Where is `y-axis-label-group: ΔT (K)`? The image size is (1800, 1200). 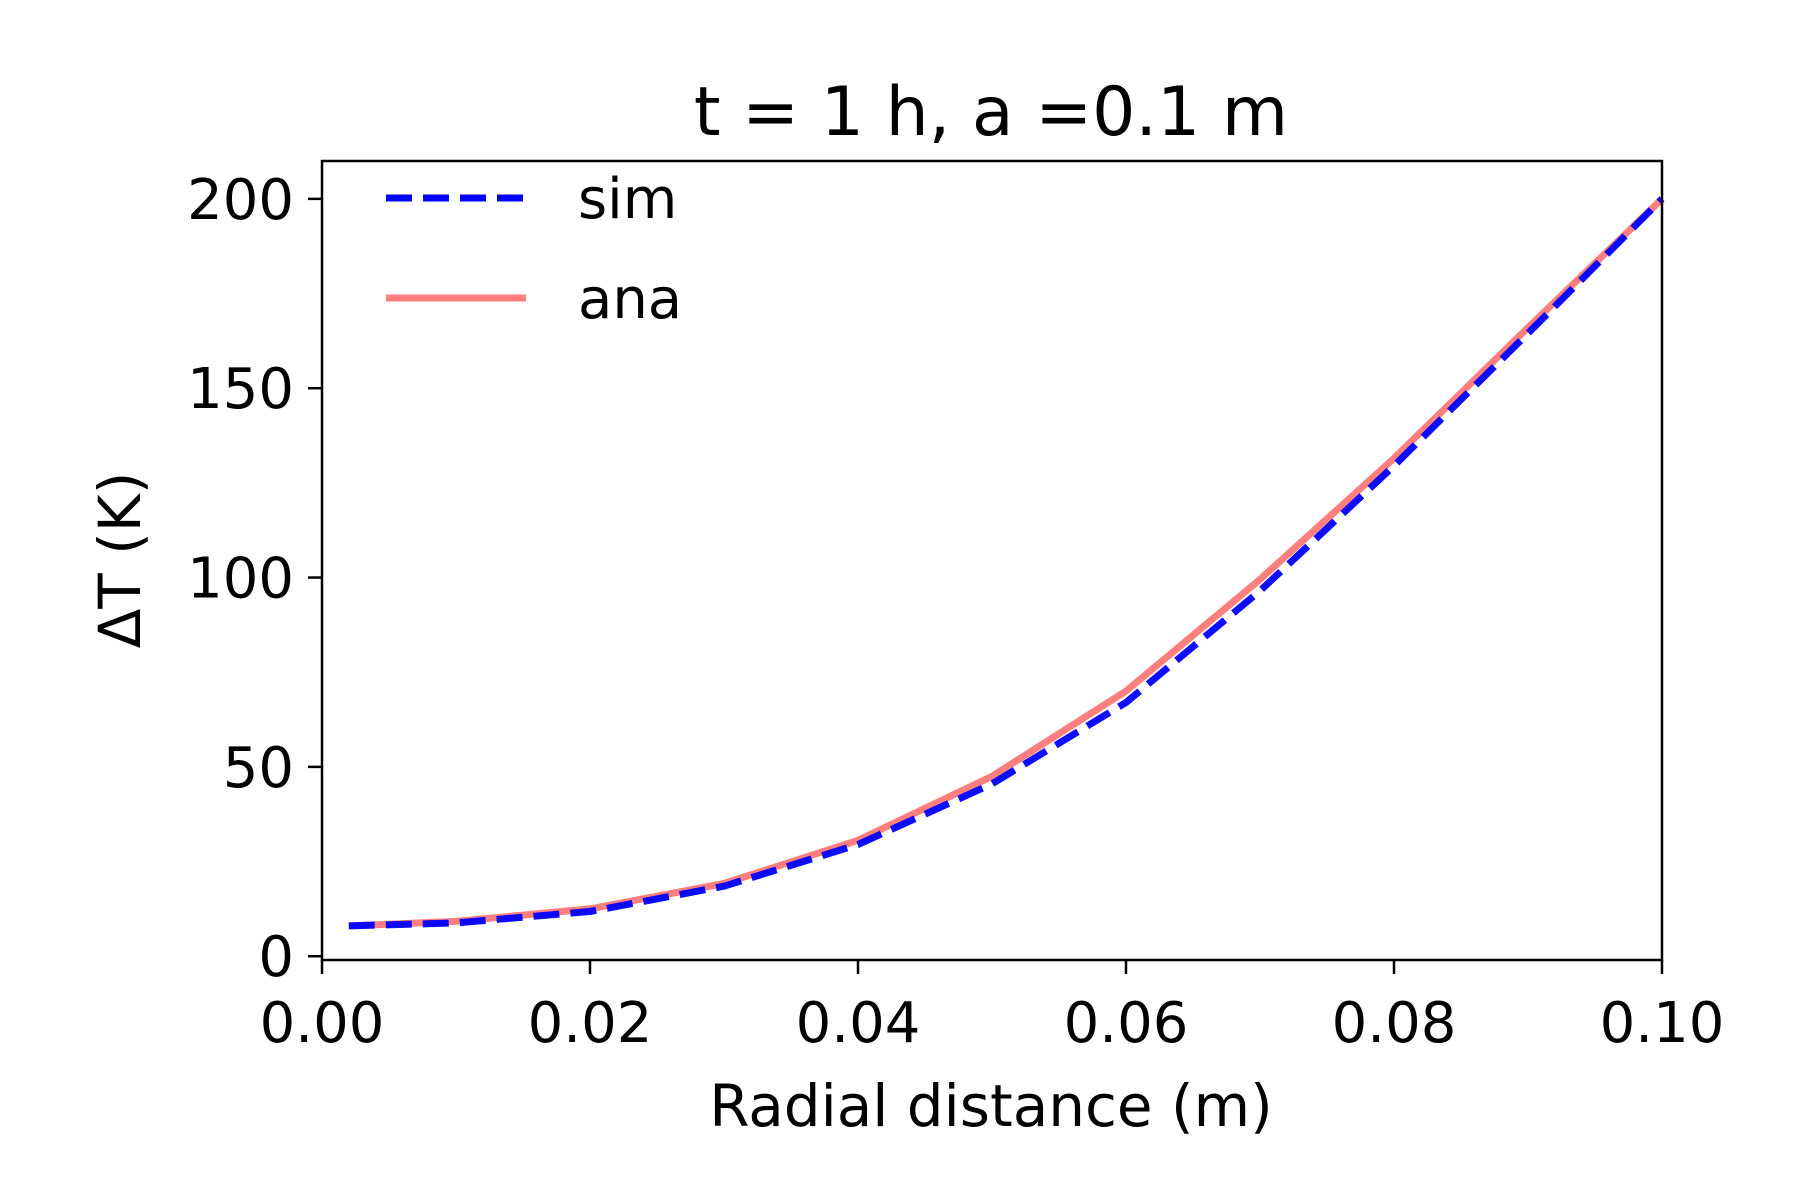 y-axis-label-group: ΔT (K) is located at coordinates (120, 560).